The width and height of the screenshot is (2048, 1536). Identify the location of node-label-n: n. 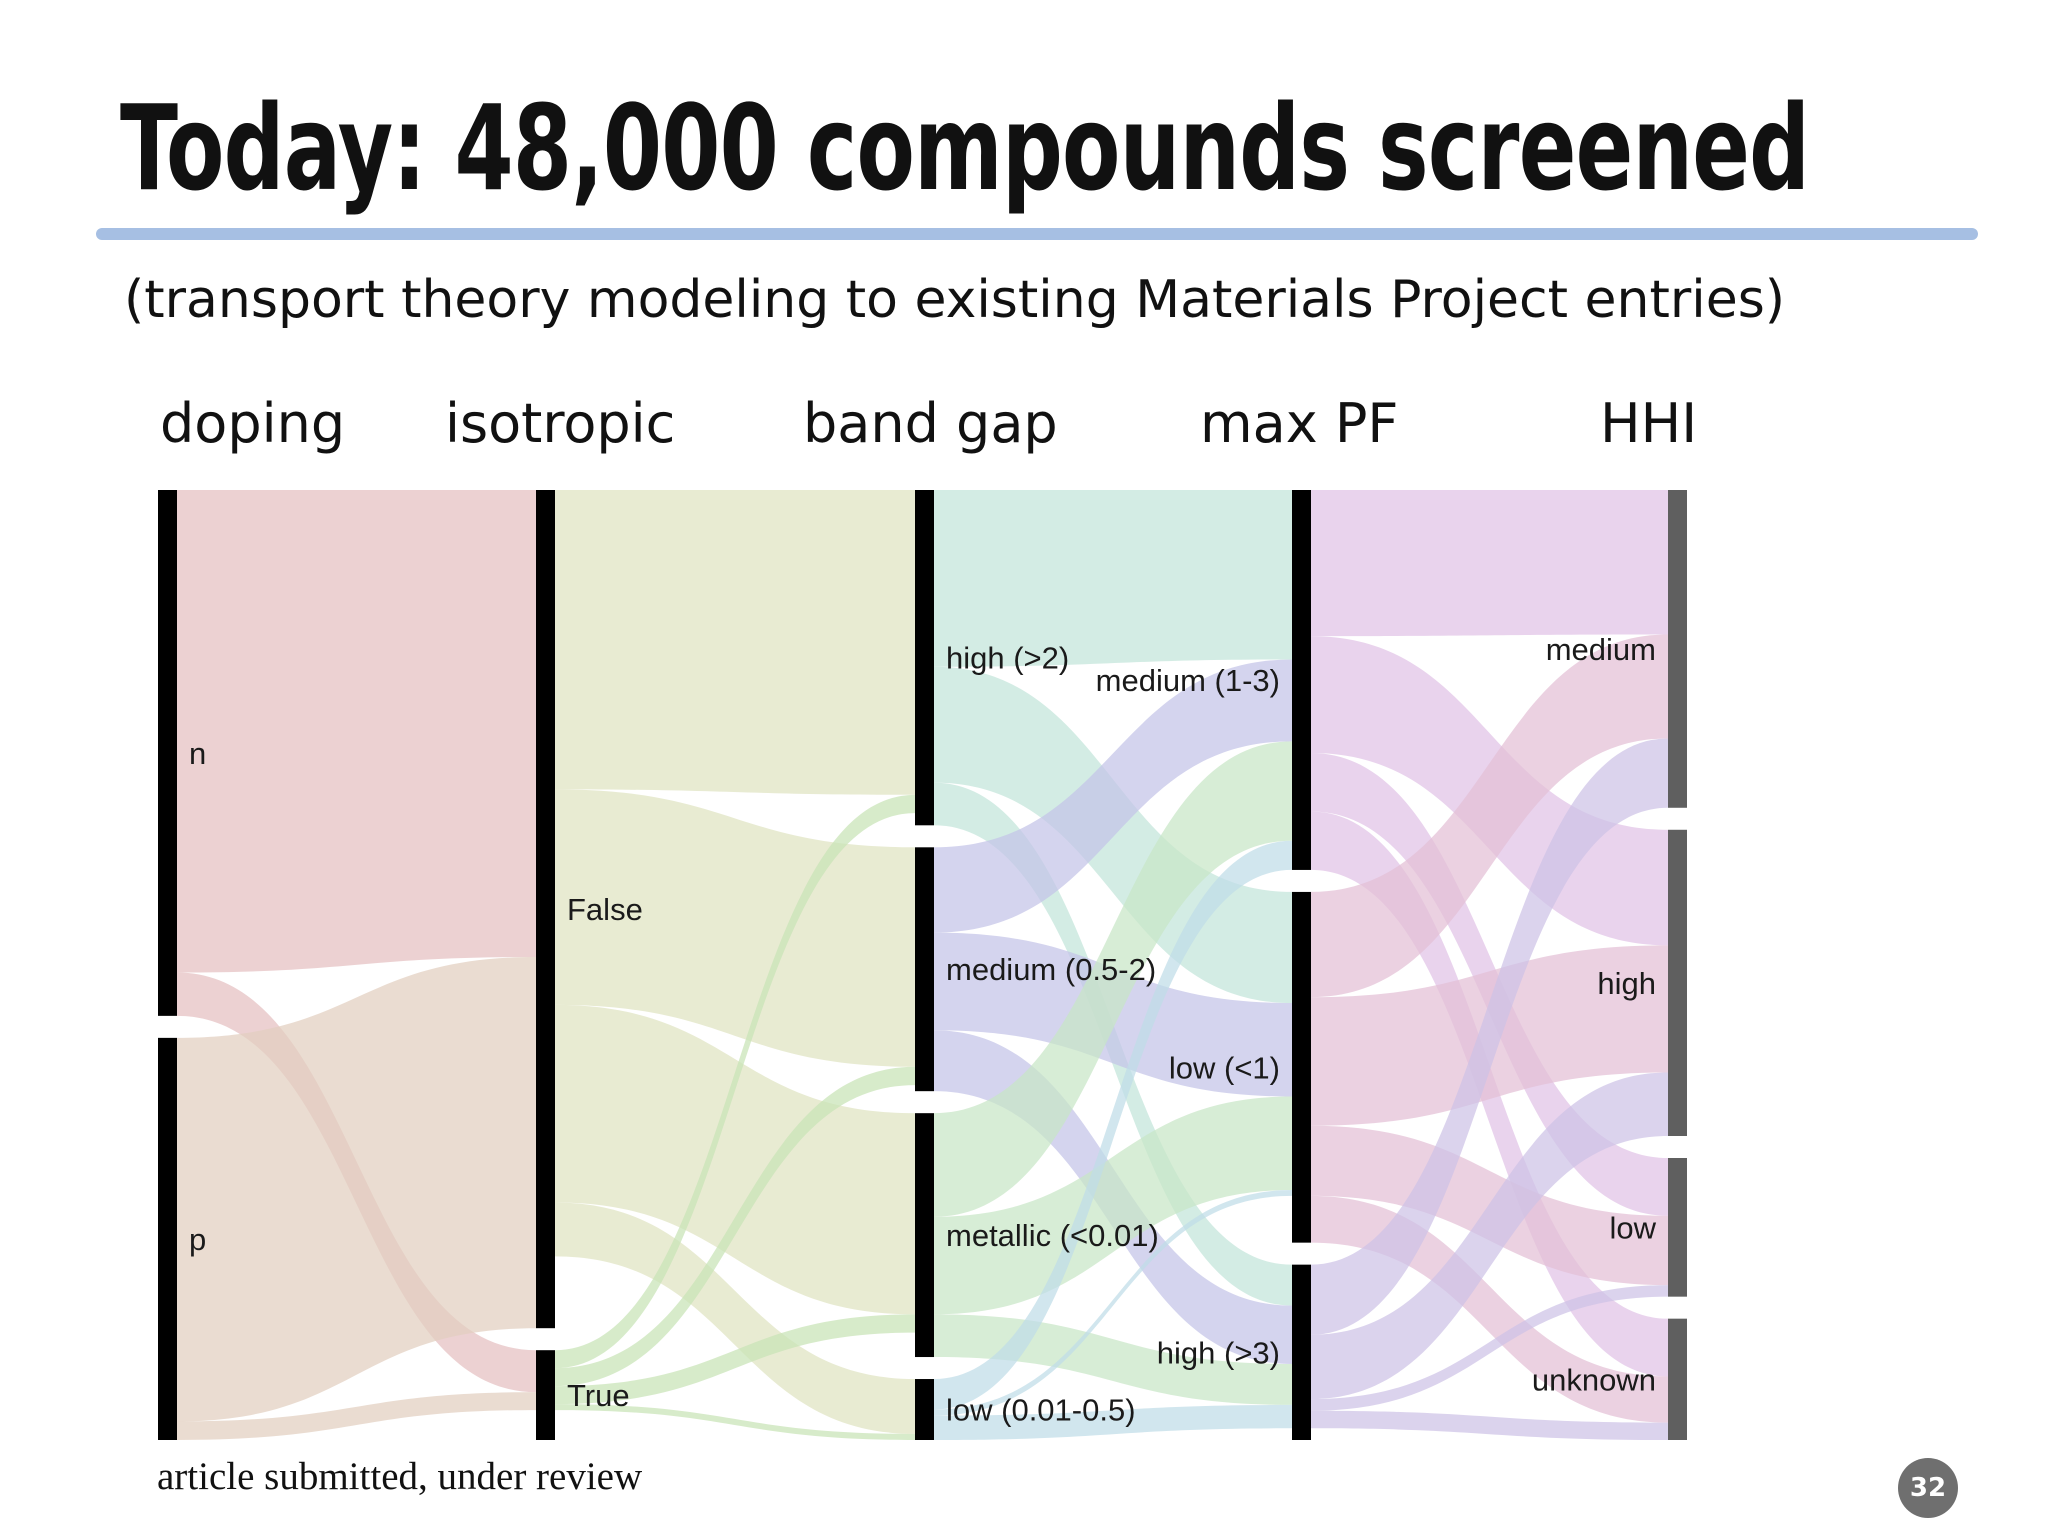
(197, 753).